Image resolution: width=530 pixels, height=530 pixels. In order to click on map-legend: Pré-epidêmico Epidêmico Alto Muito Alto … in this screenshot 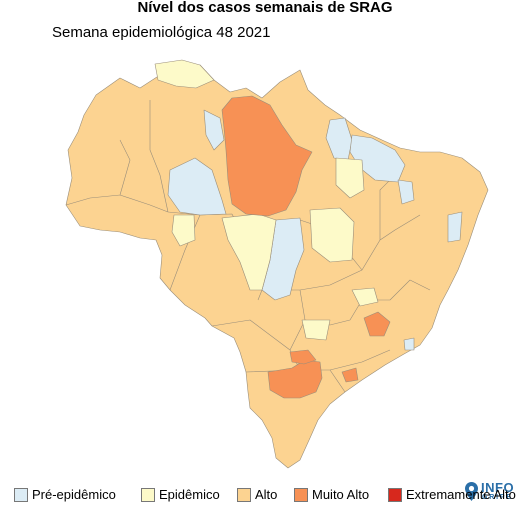, I will do `click(265, 495)`.